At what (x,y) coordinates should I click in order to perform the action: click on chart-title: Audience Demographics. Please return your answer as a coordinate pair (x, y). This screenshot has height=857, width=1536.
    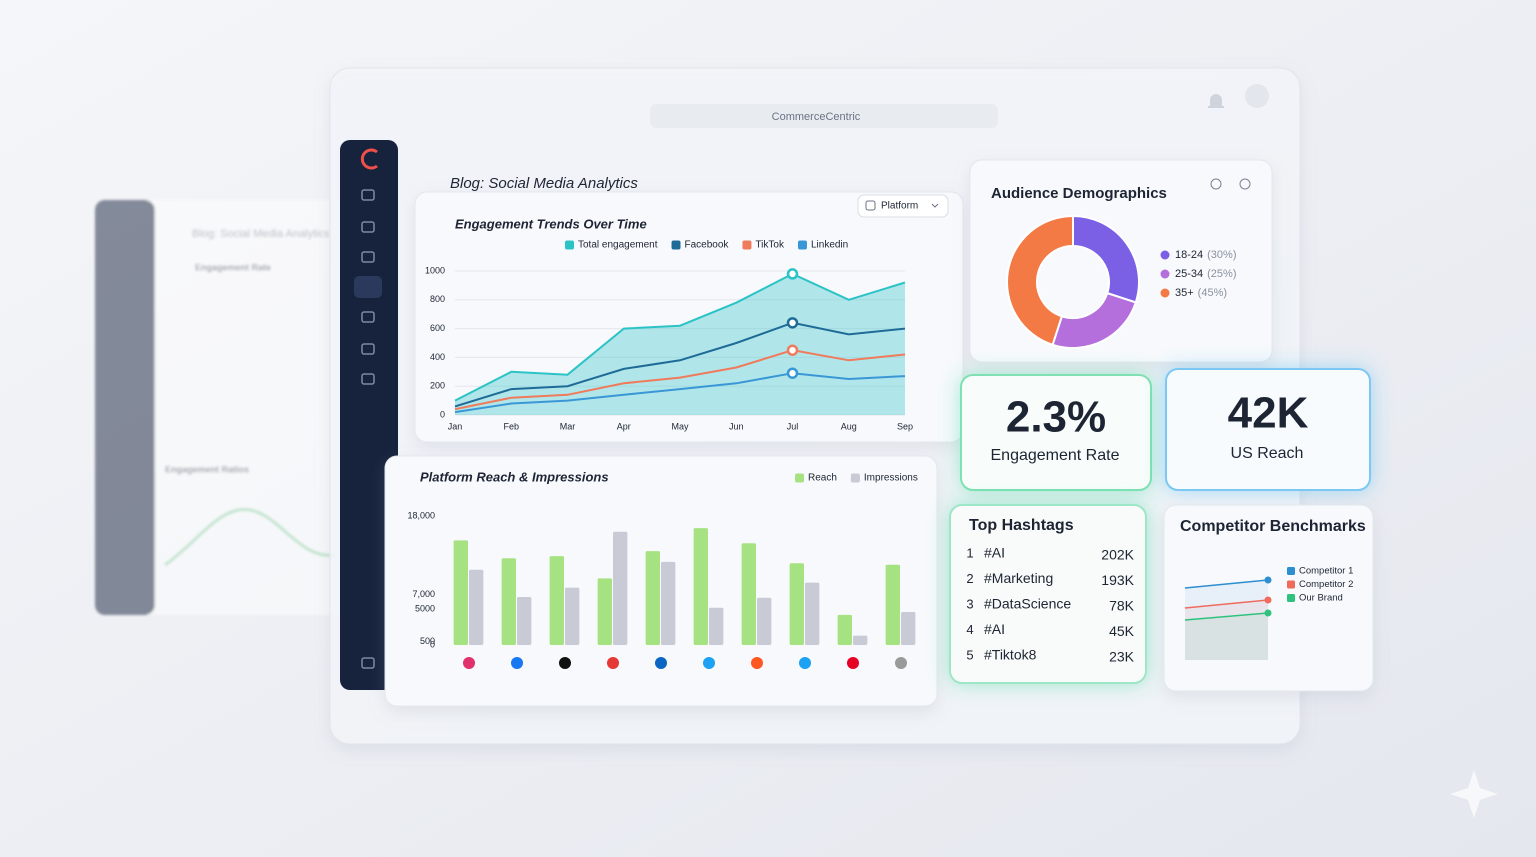
    Looking at the image, I should click on (1079, 193).